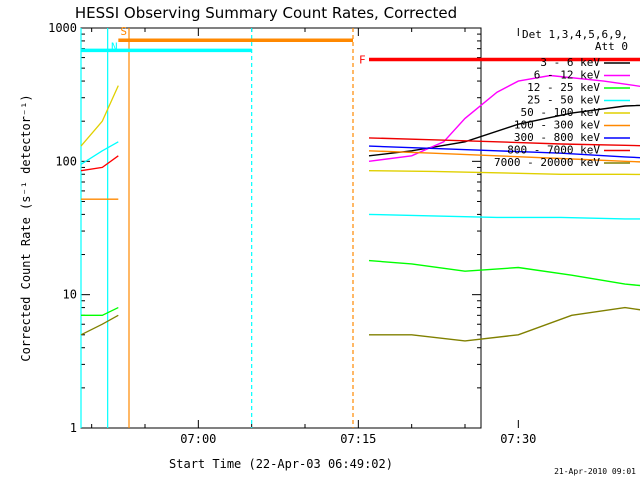 This screenshot has width=640, height=480. What do you see at coordinates (123, 31) in the screenshot?
I see `flag-label: S` at bounding box center [123, 31].